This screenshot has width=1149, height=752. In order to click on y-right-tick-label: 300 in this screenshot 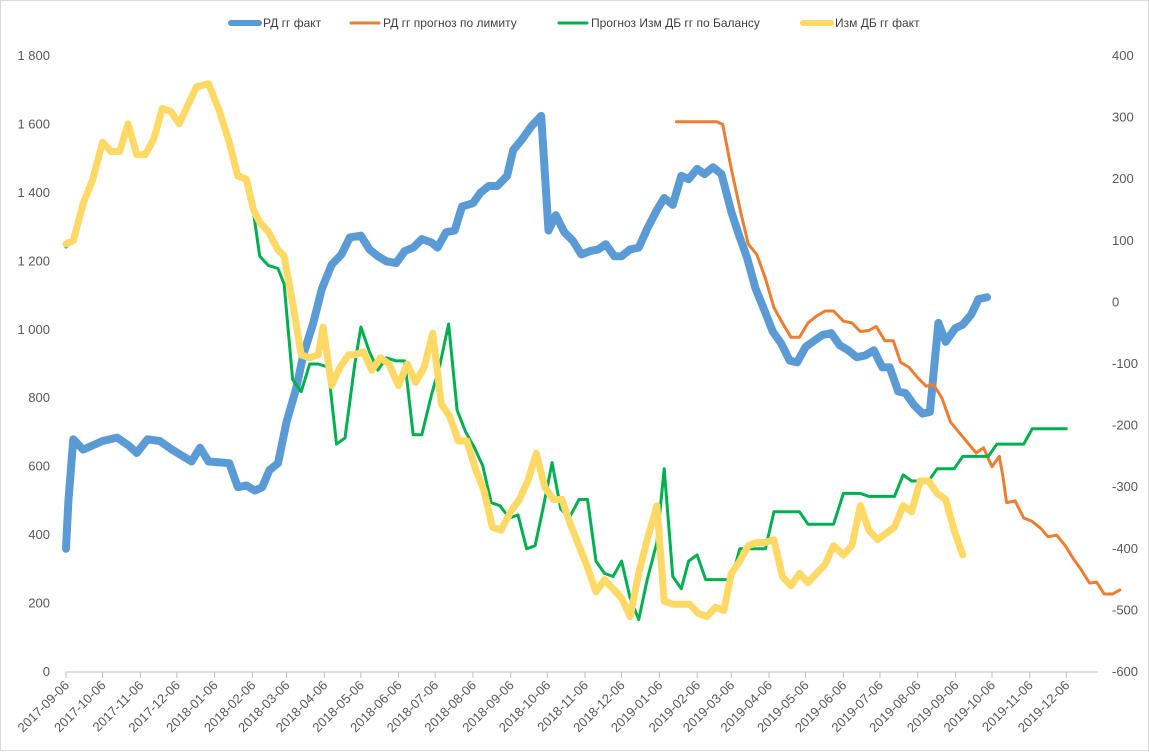, I will do `click(1123, 117)`.